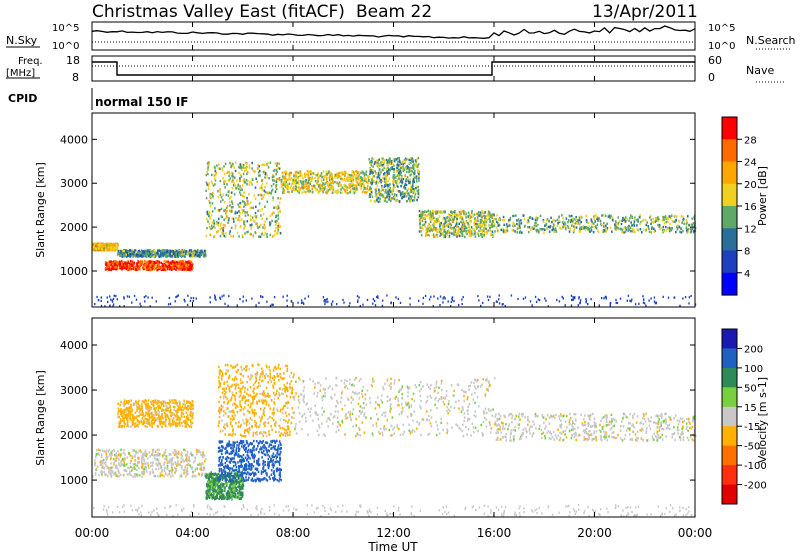 This screenshot has width=800, height=554. I want to click on cpid-value: normal 150 IF, so click(142, 102).